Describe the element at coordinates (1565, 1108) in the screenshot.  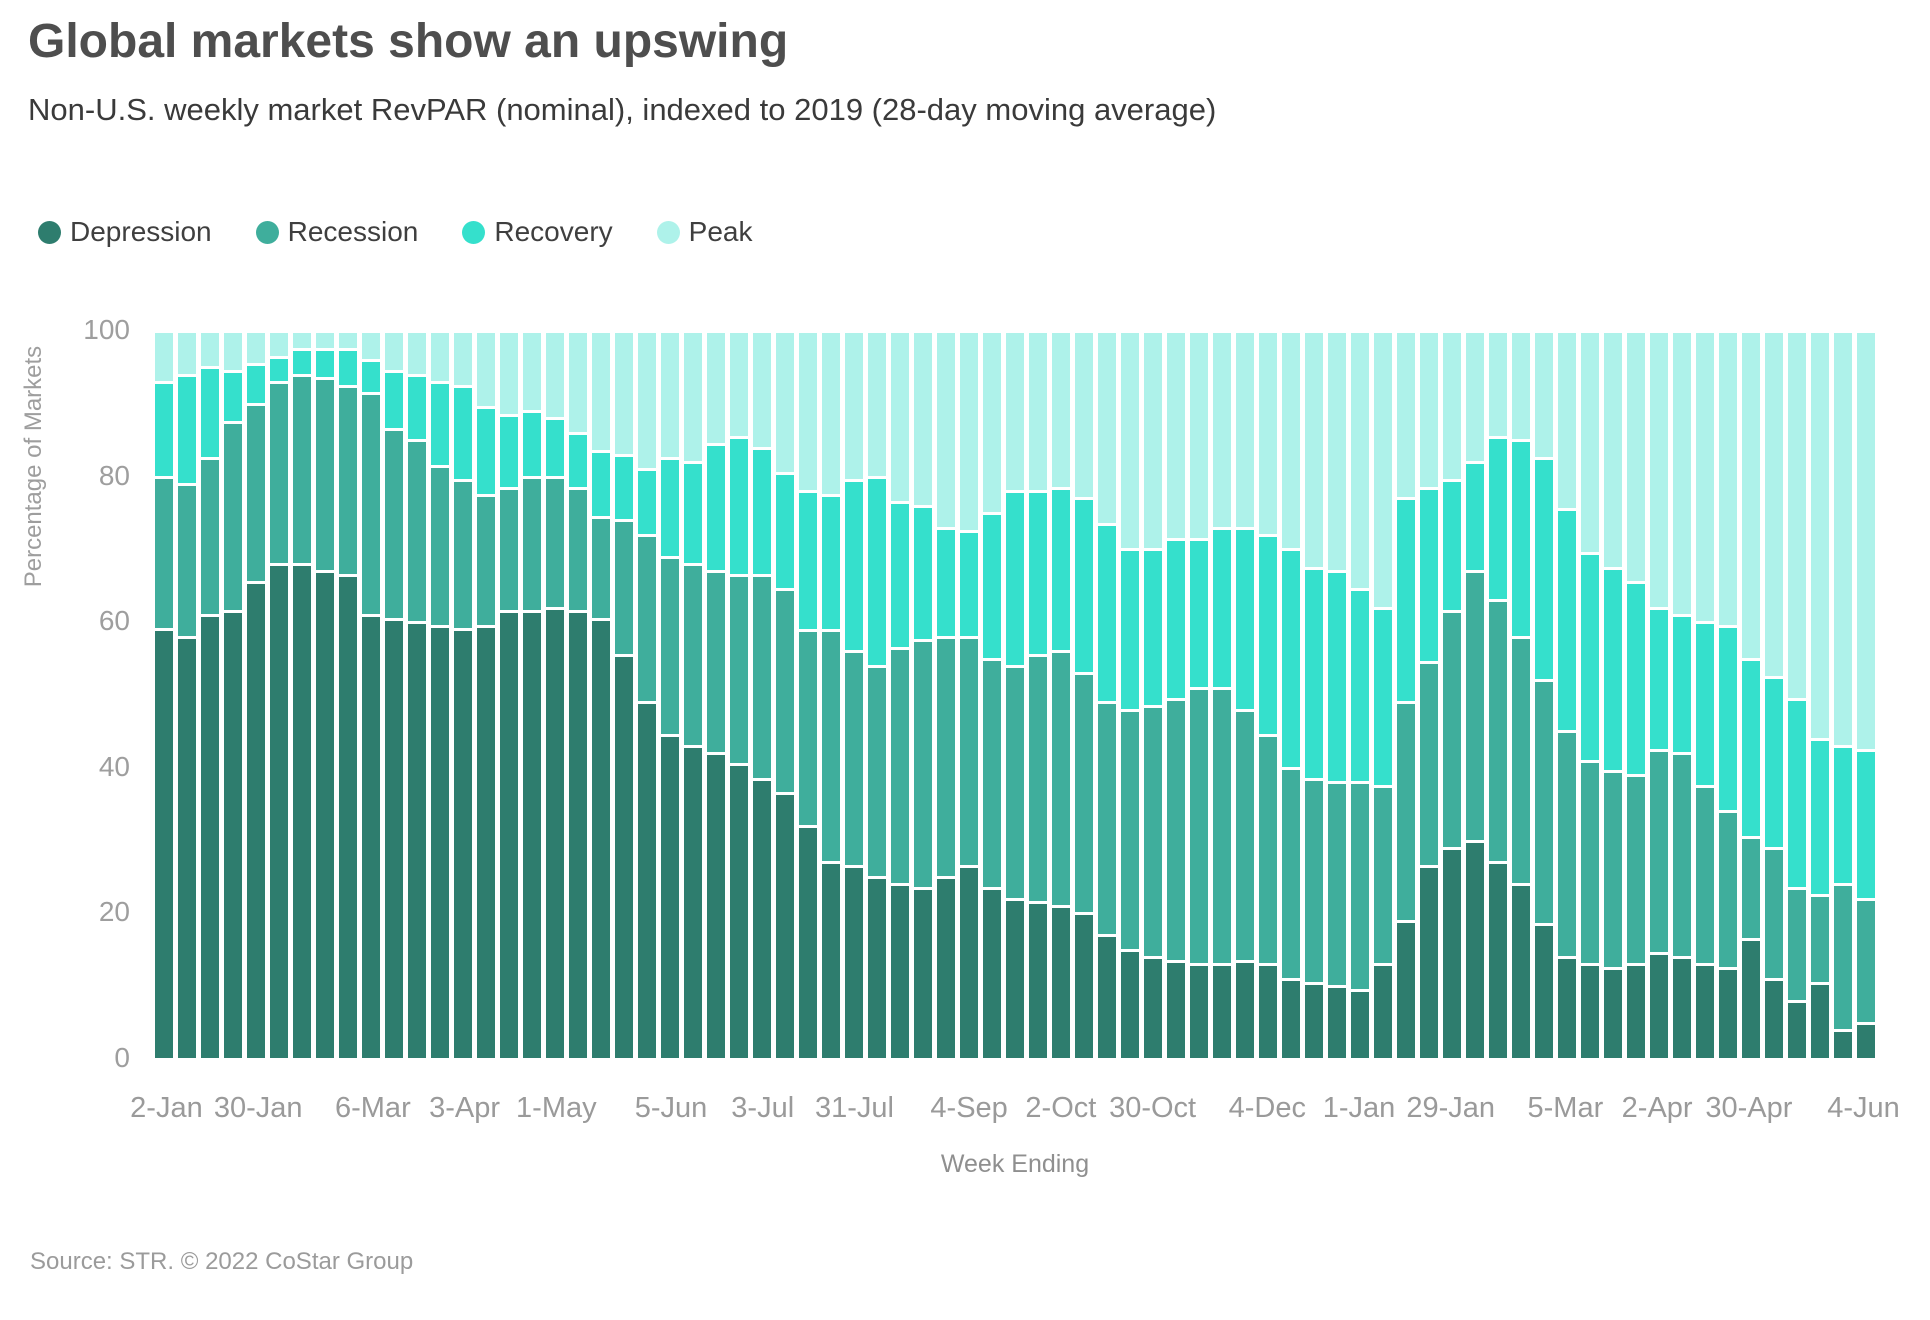
I see `x-tick-5-Mar: 5-Mar` at that location.